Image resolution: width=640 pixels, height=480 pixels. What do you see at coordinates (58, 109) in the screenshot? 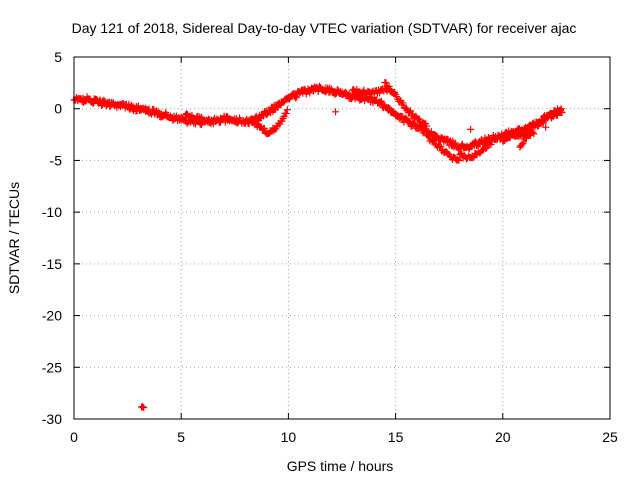
I see `y-tick-label: 0` at bounding box center [58, 109].